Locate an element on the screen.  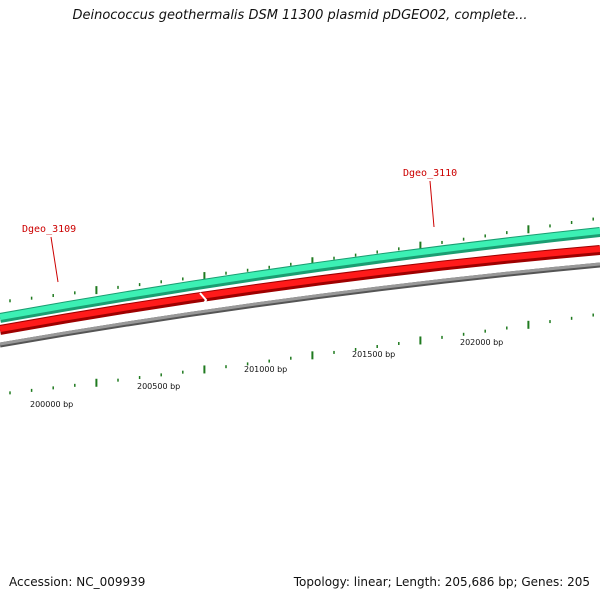
tick-label: 201500 bp is located at coordinates (373, 354).